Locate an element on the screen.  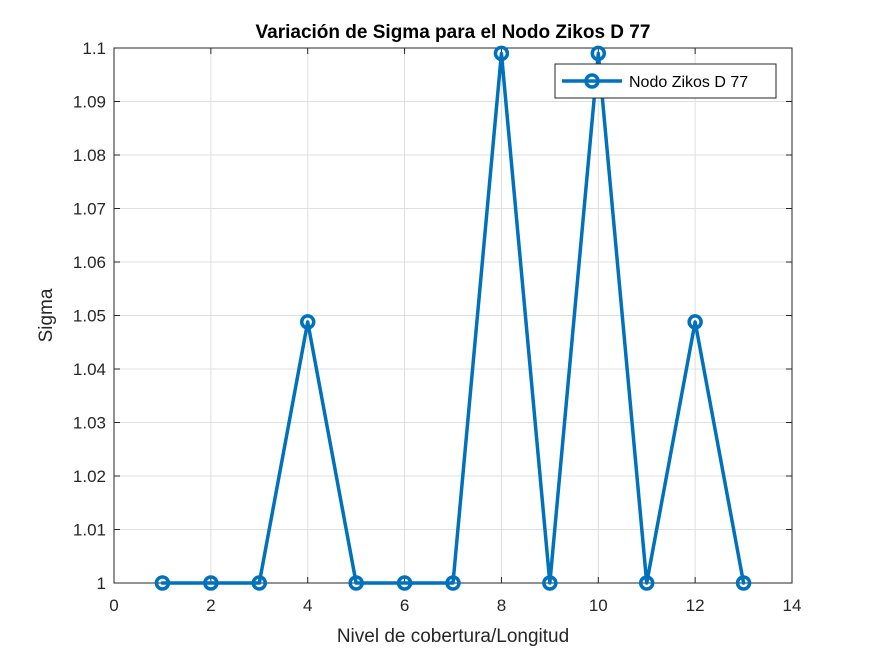
x-axis-title: Nivel de cobertura/Longitud is located at coordinates (453, 636).